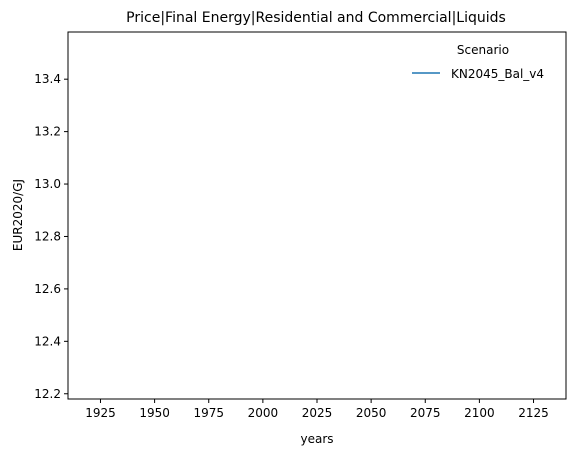 This screenshot has width=575, height=456. I want to click on legend-title: Scenario, so click(483, 50).